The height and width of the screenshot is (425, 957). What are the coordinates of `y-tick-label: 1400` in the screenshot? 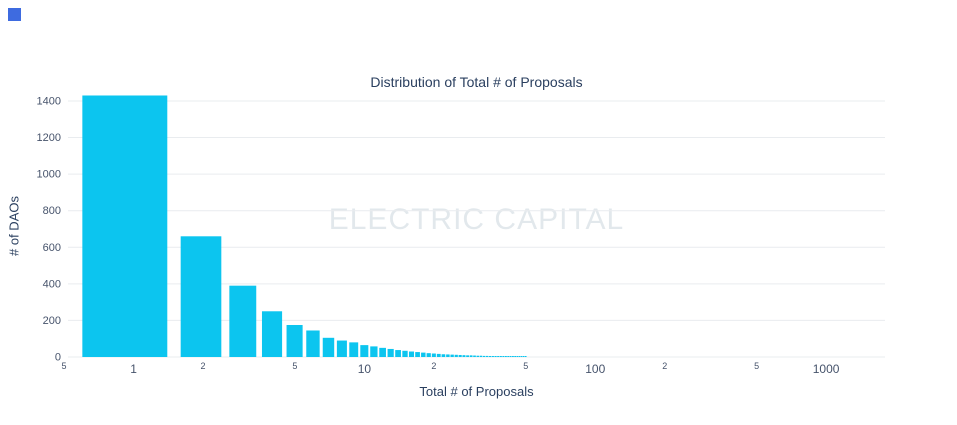 It's located at (49, 101).